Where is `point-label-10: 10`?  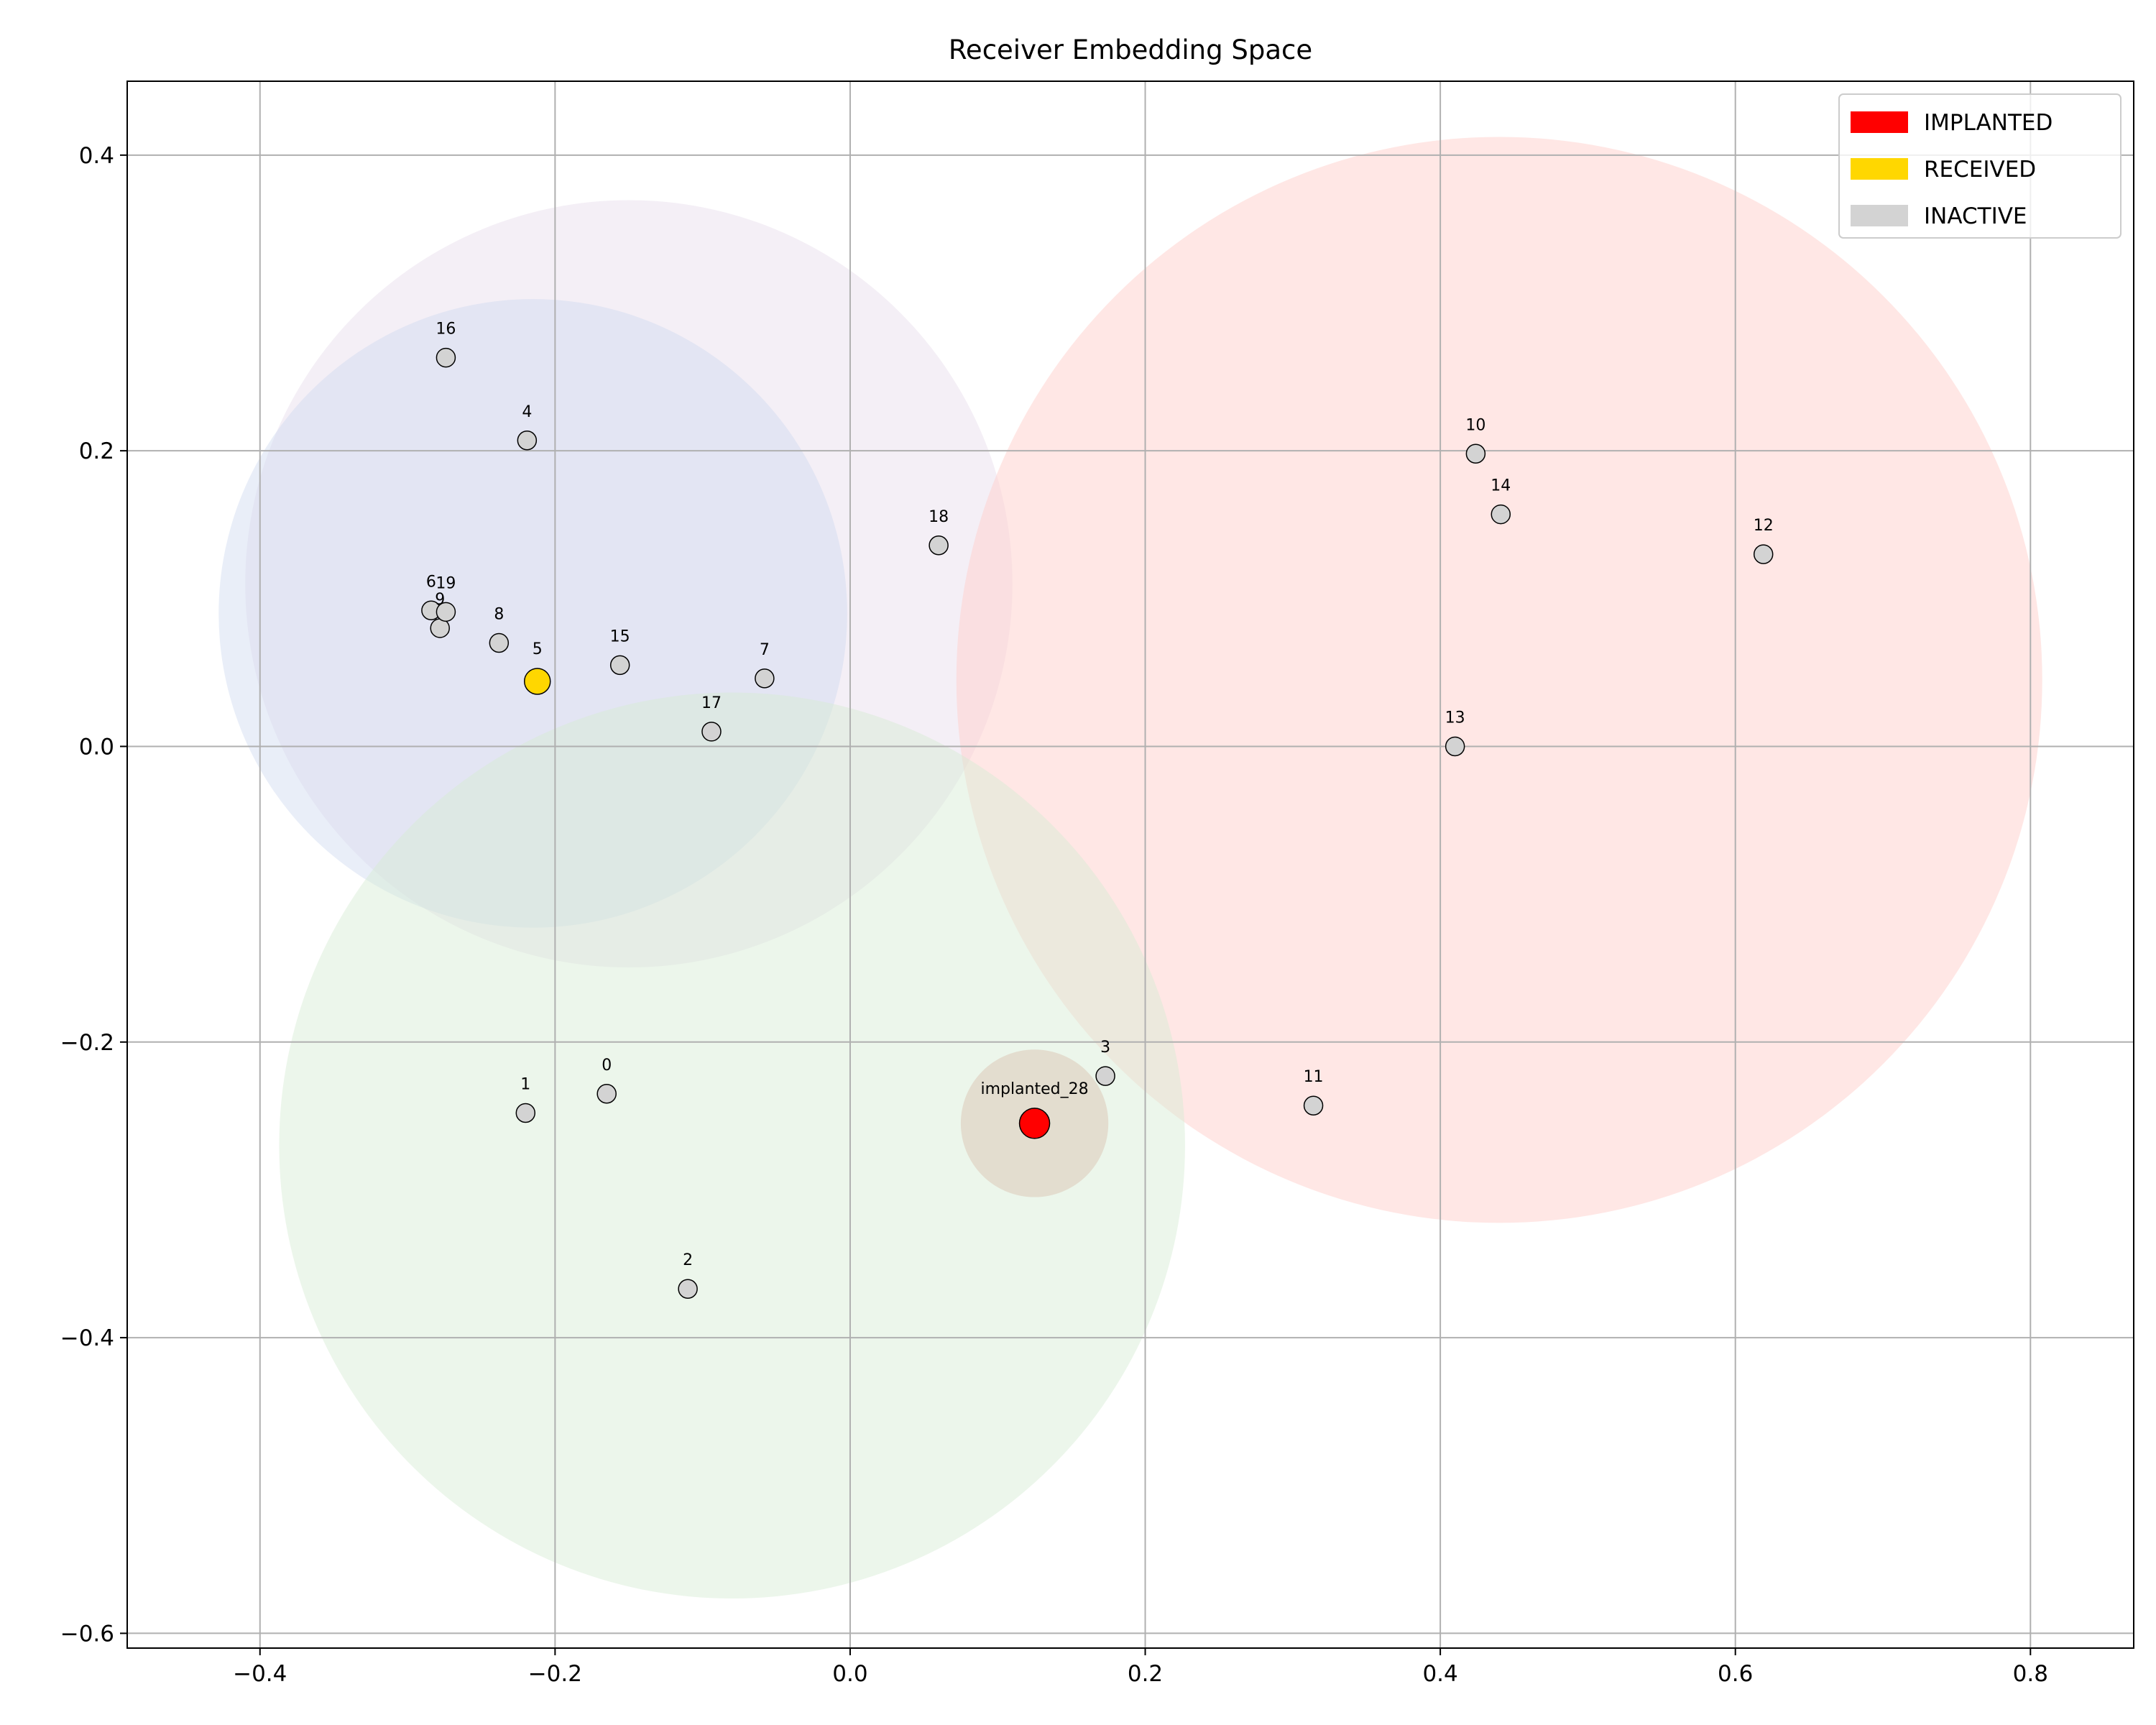 point-label-10: 10 is located at coordinates (1475, 425).